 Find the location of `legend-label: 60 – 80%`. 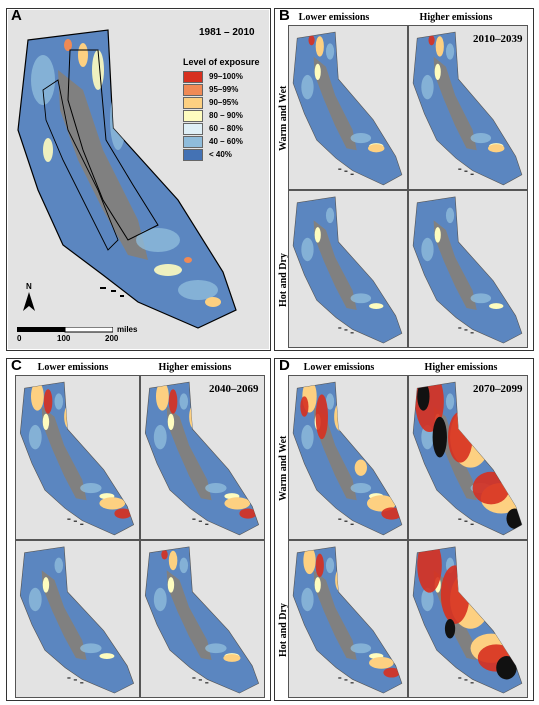

legend-label: 60 – 80% is located at coordinates (226, 128).